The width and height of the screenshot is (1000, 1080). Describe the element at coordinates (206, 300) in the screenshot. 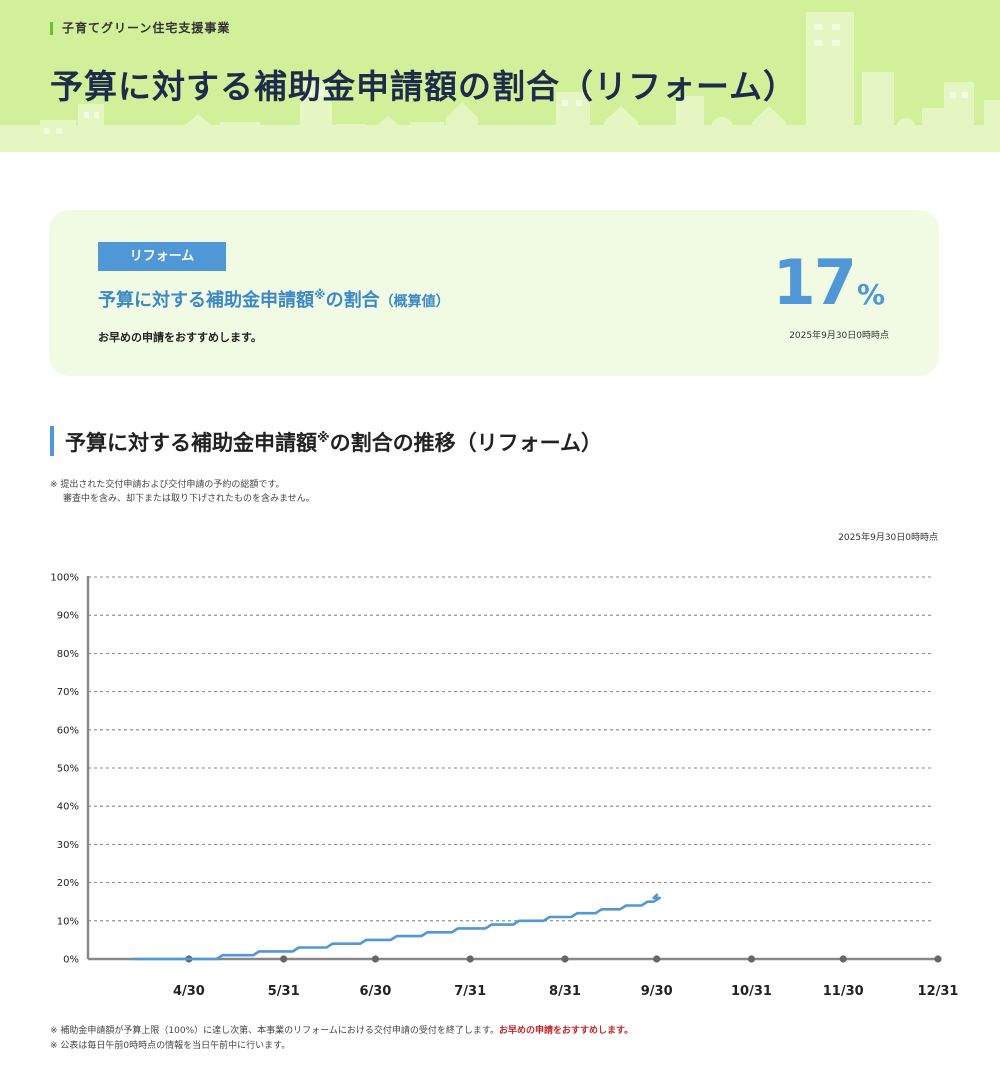

I see `summary-heading-main: 予算に対する補助金申請額` at that location.